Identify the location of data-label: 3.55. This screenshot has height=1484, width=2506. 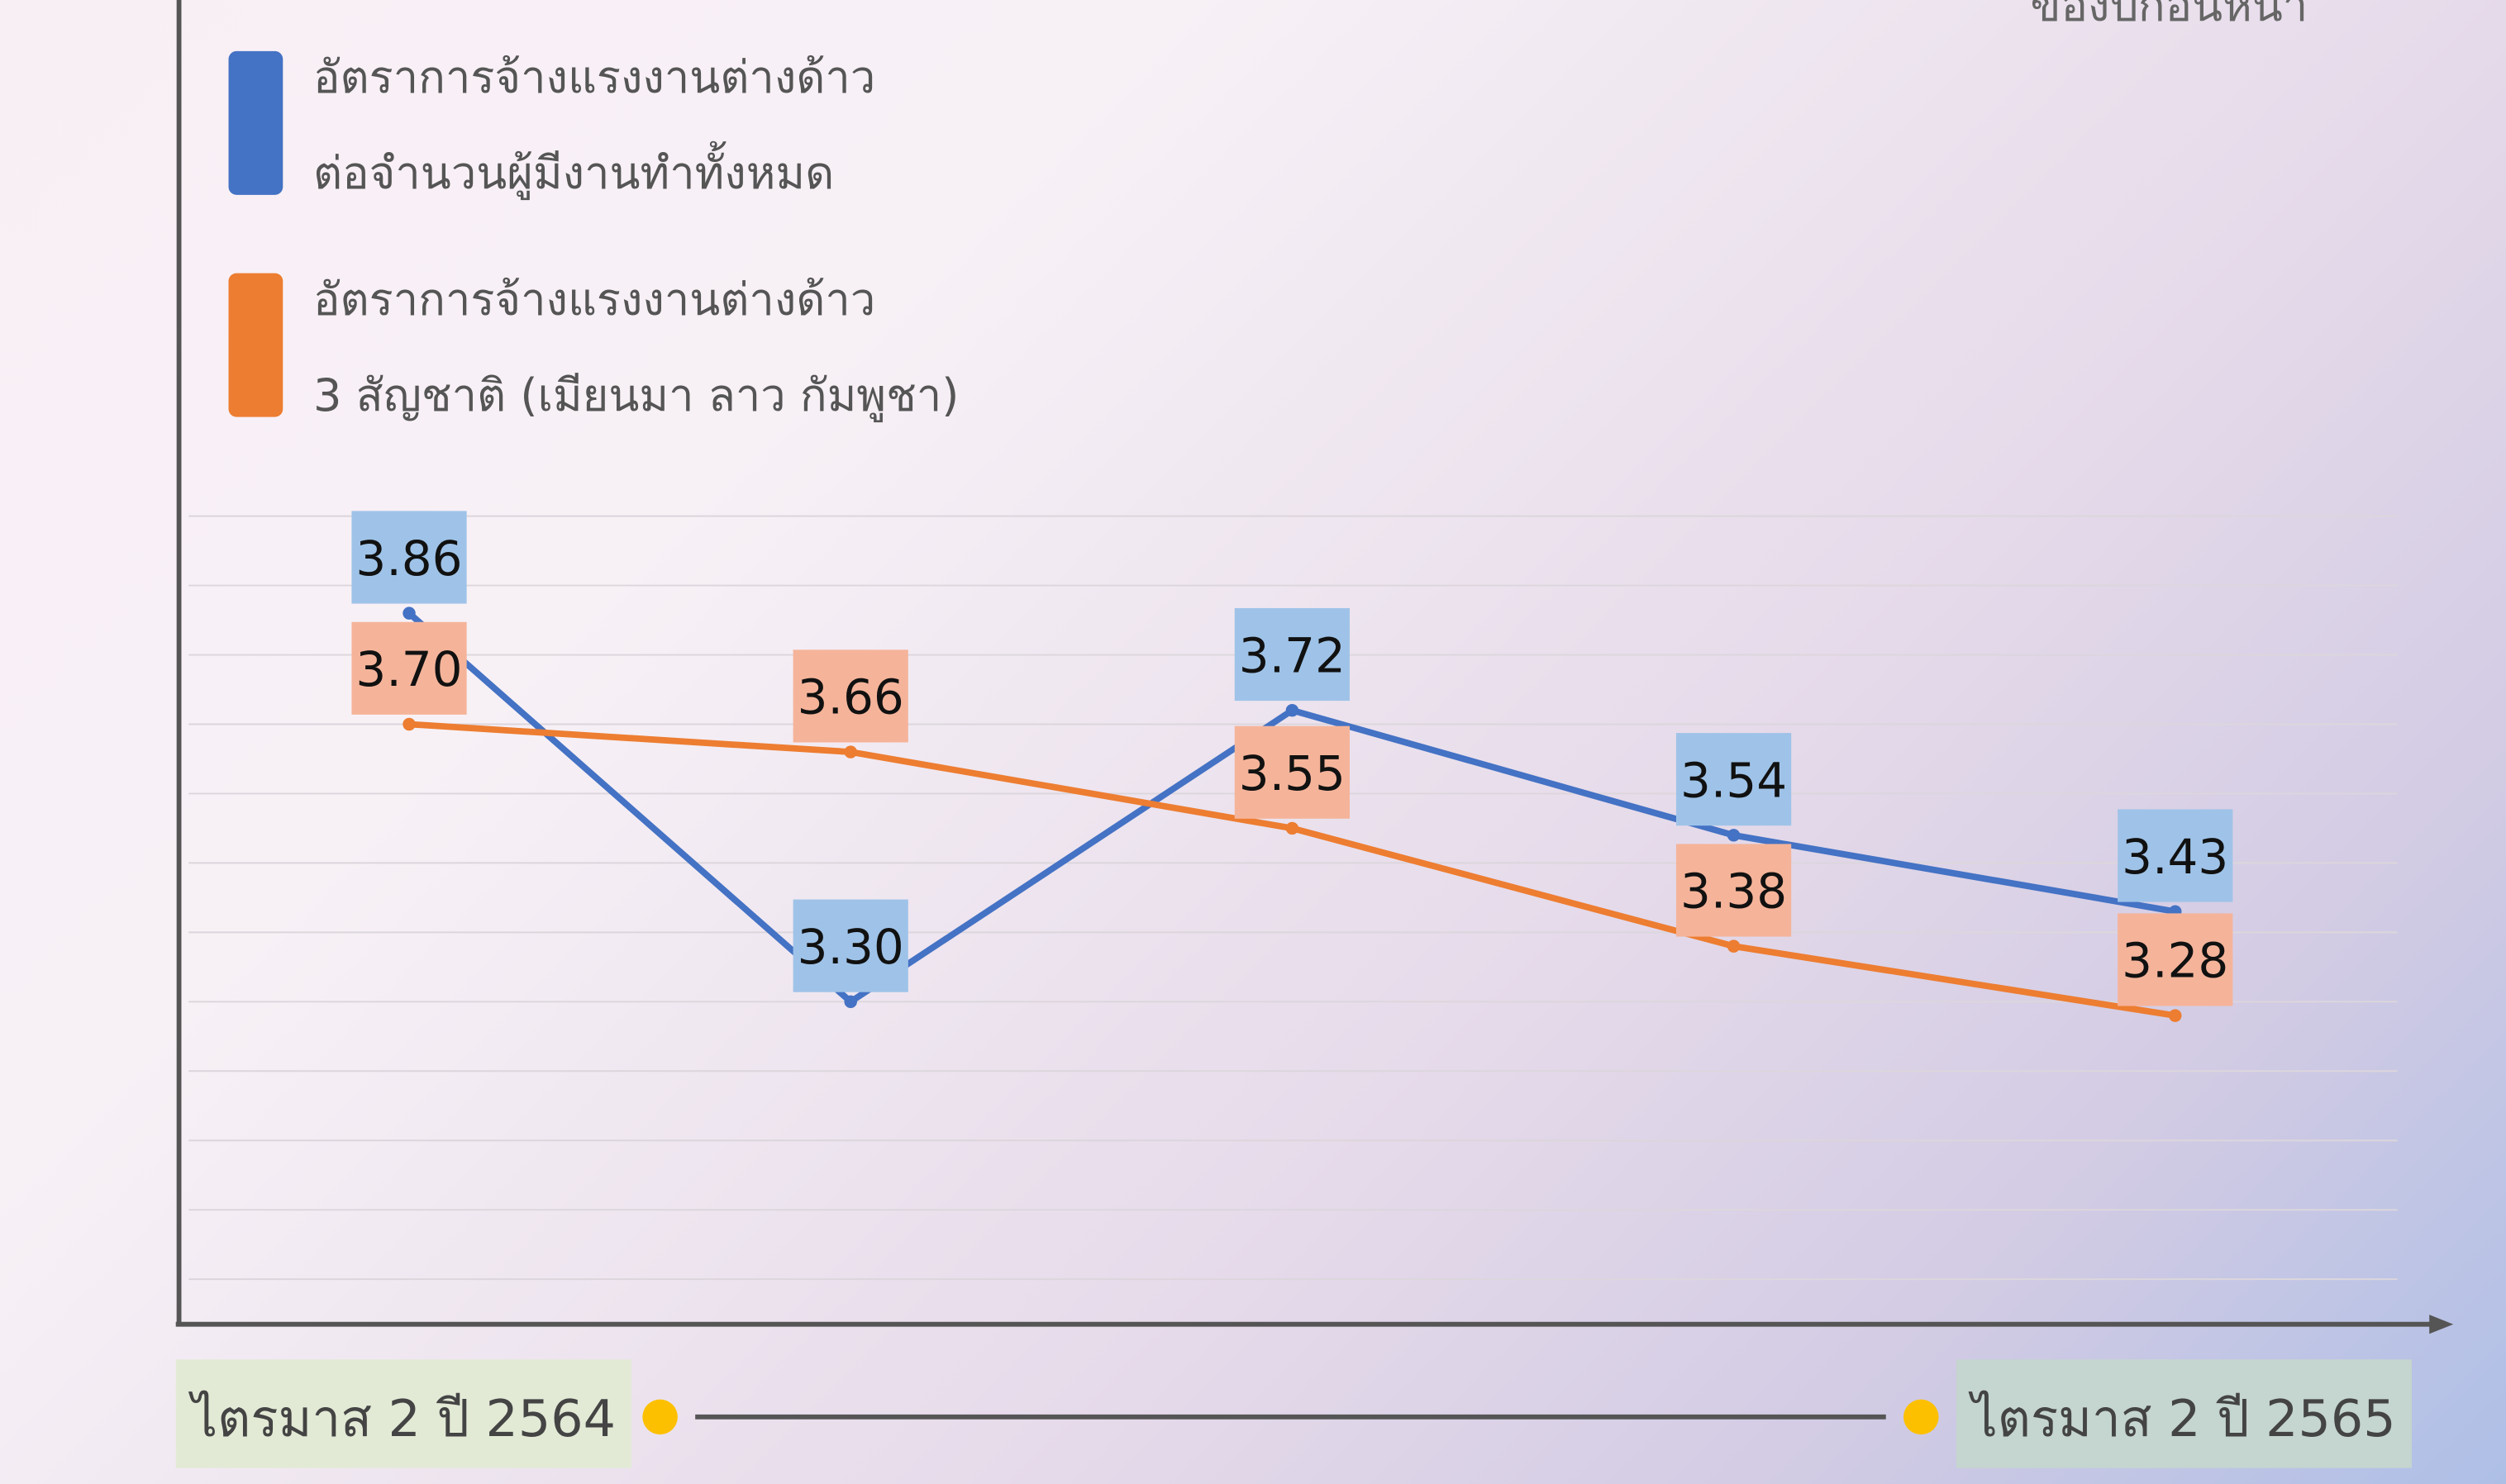
(1292, 773).